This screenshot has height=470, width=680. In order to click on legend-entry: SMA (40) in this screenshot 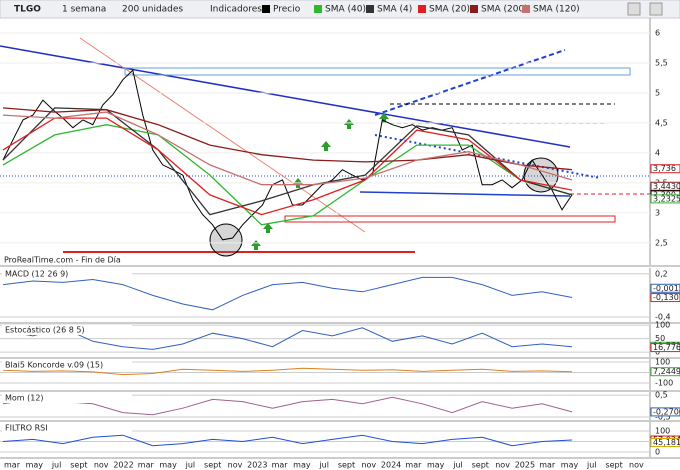, I will do `click(345, 10)`.